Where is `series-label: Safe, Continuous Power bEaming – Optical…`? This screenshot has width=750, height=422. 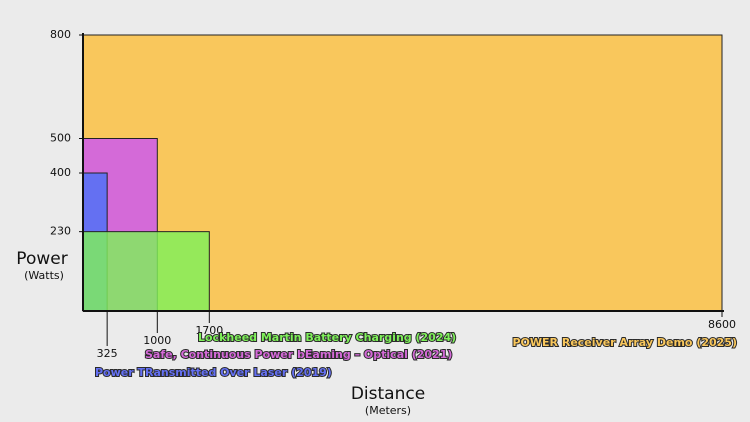 series-label: Safe, Continuous Power bEaming – Optical… is located at coordinates (298, 354).